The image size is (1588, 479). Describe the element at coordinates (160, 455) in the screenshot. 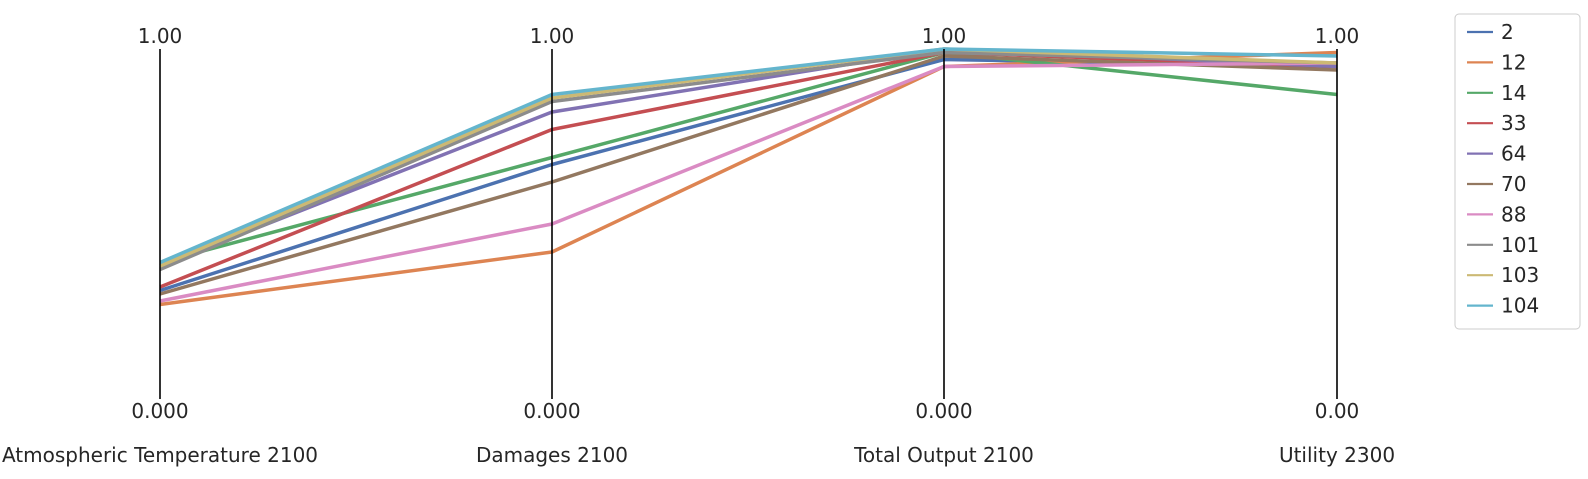

I see `axis-title-0: Atmospheric Temperature 2100` at that location.